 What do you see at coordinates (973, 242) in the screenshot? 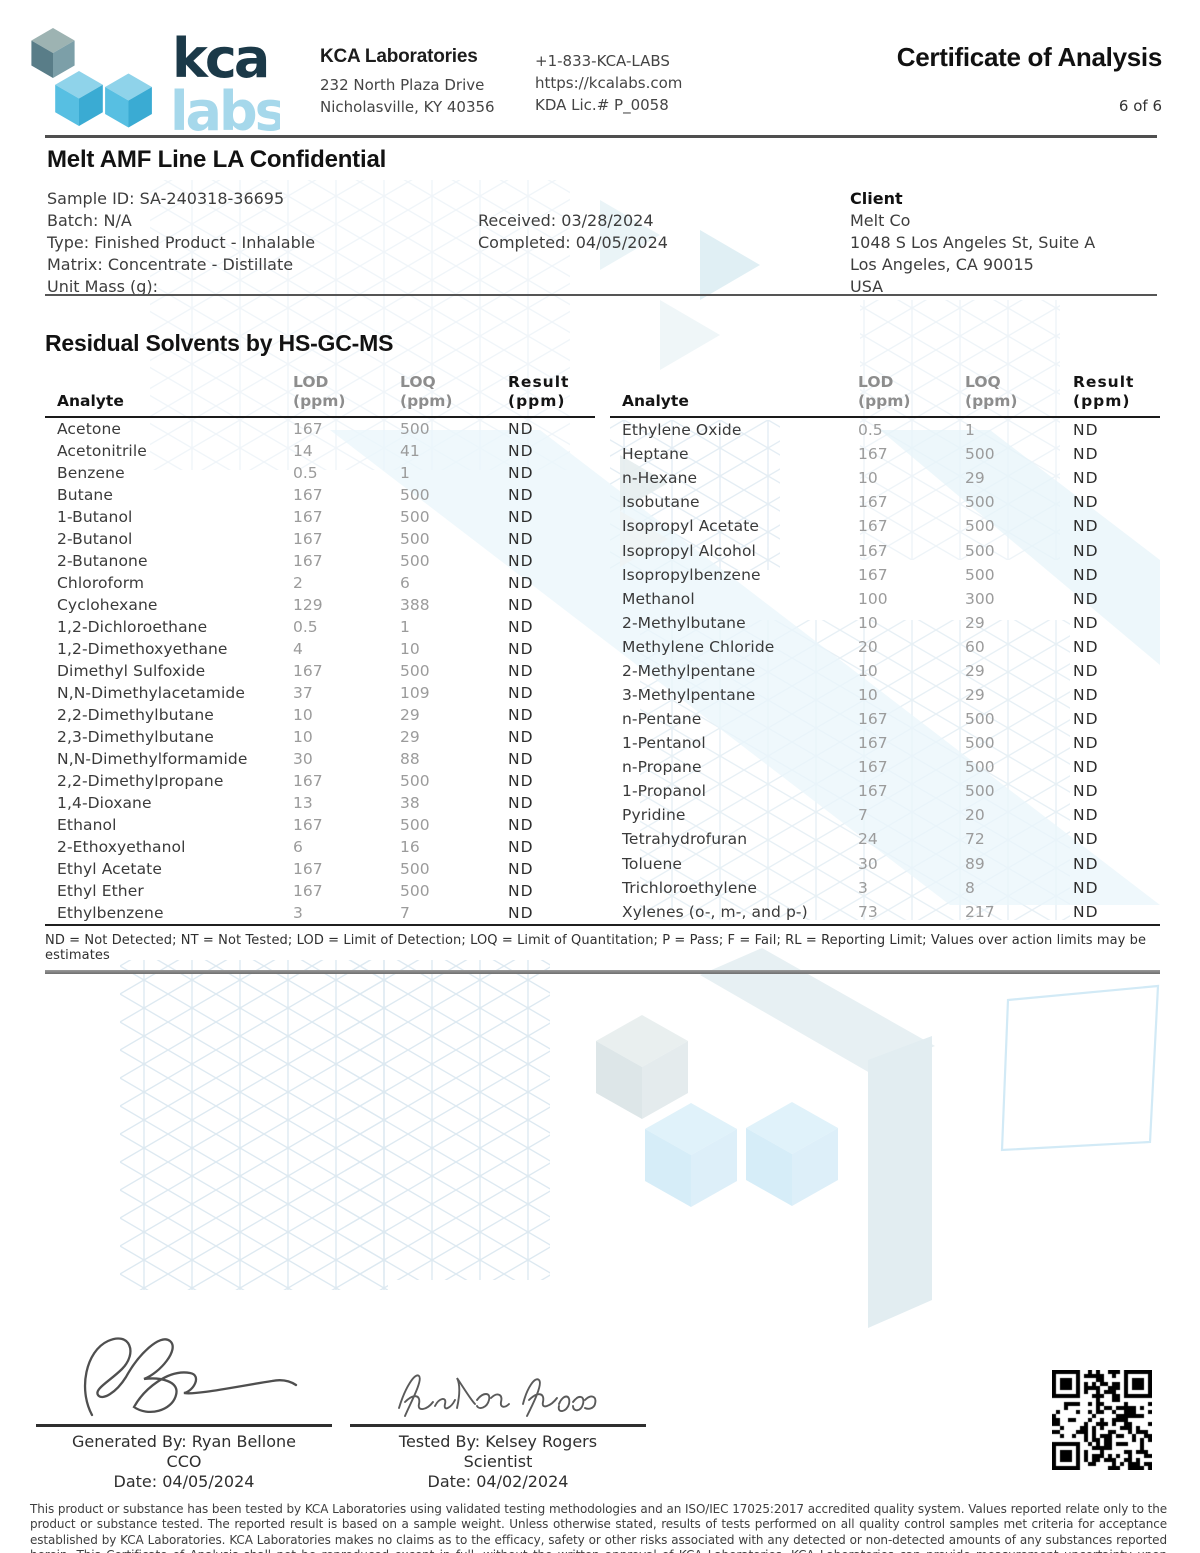
I see `client-address1: 1048 S Los Angeles St, Suite A` at bounding box center [973, 242].